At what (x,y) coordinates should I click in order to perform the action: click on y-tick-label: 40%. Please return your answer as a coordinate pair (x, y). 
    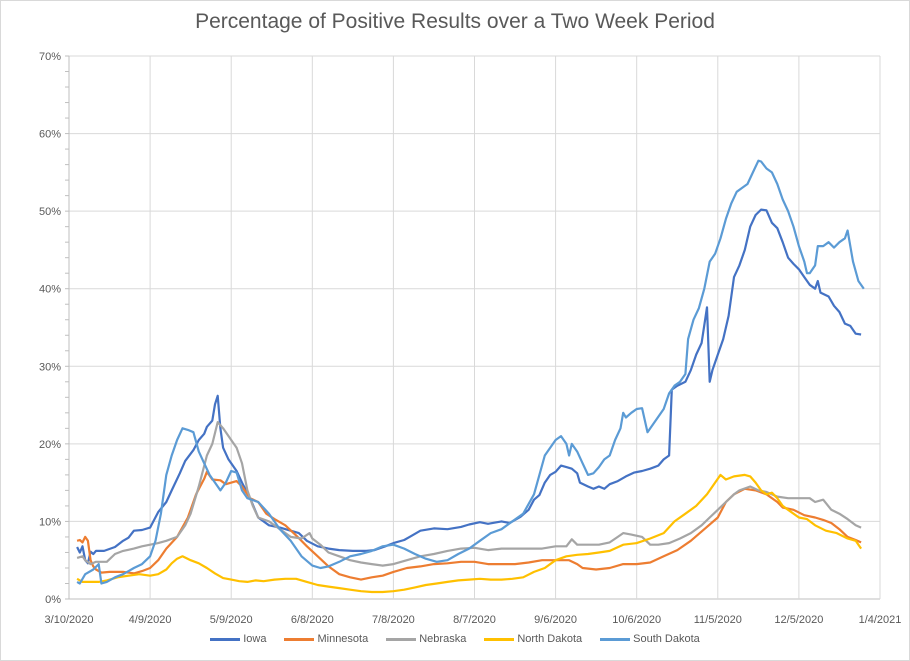
    Looking at the image, I should click on (50, 290).